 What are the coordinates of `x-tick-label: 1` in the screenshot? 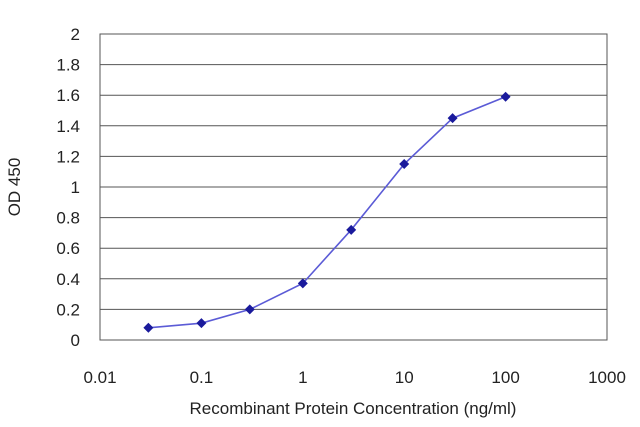 It's located at (302, 377).